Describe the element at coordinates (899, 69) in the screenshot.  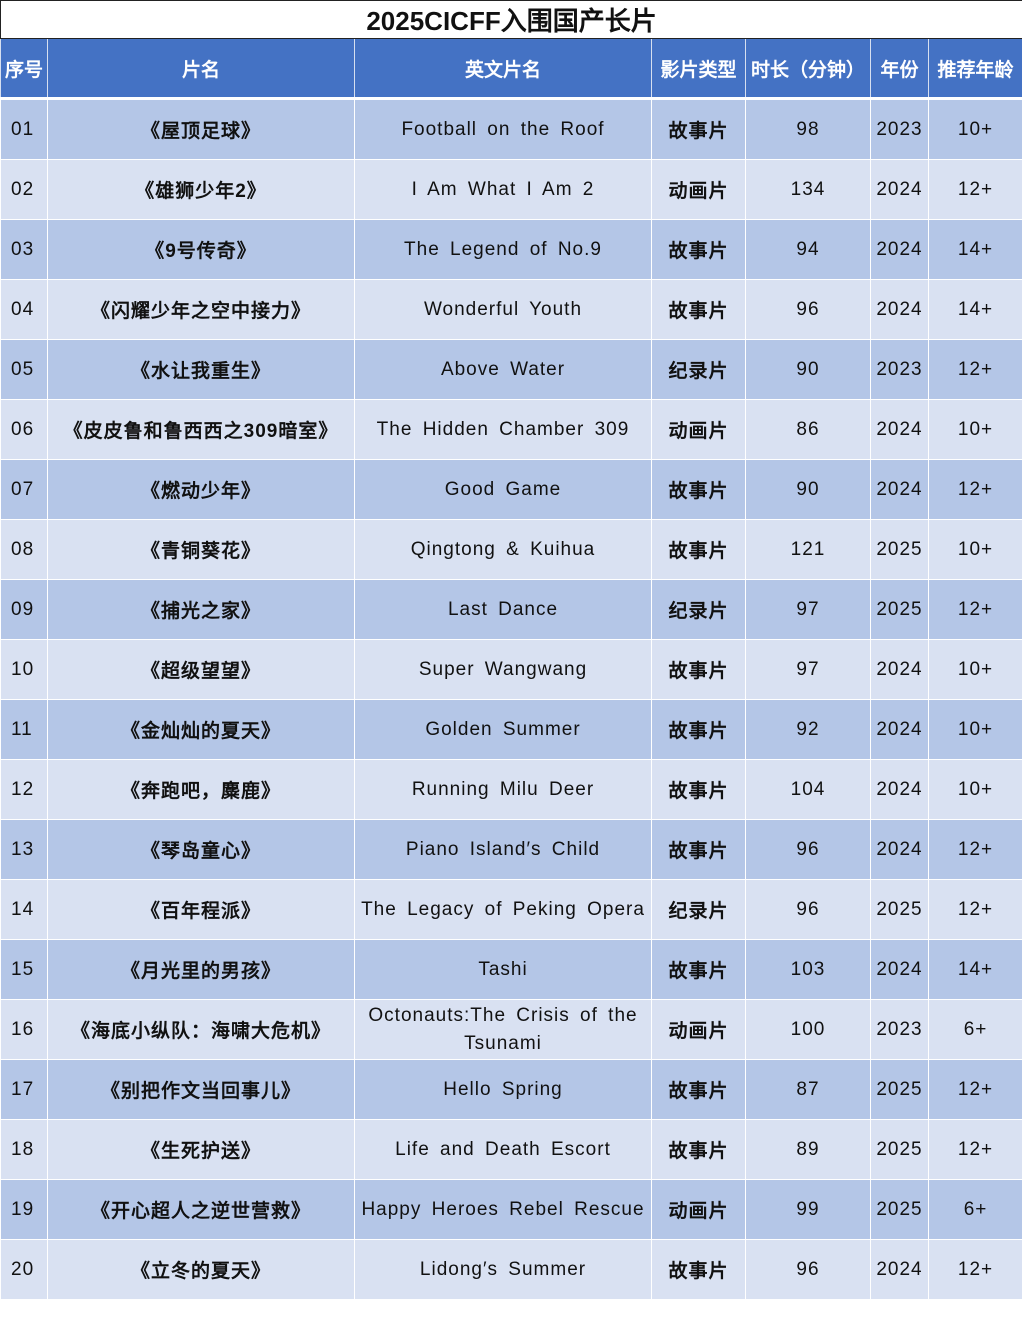
I see `header-year: 年份` at that location.